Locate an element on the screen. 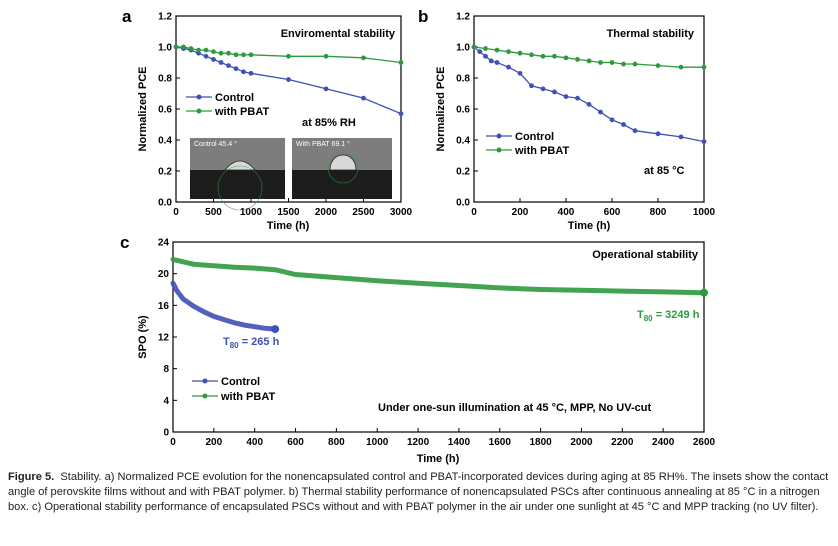 The height and width of the screenshot is (546, 838). x-tick-label: 1400 is located at coordinates (459, 442).